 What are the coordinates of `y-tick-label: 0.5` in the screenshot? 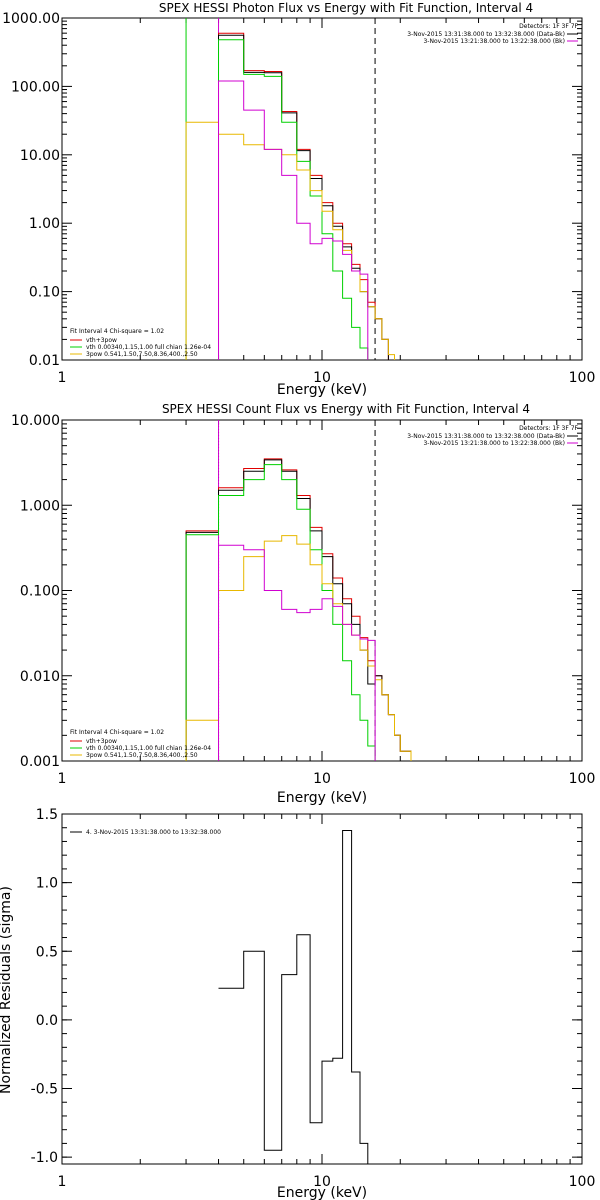 It's located at (47, 952).